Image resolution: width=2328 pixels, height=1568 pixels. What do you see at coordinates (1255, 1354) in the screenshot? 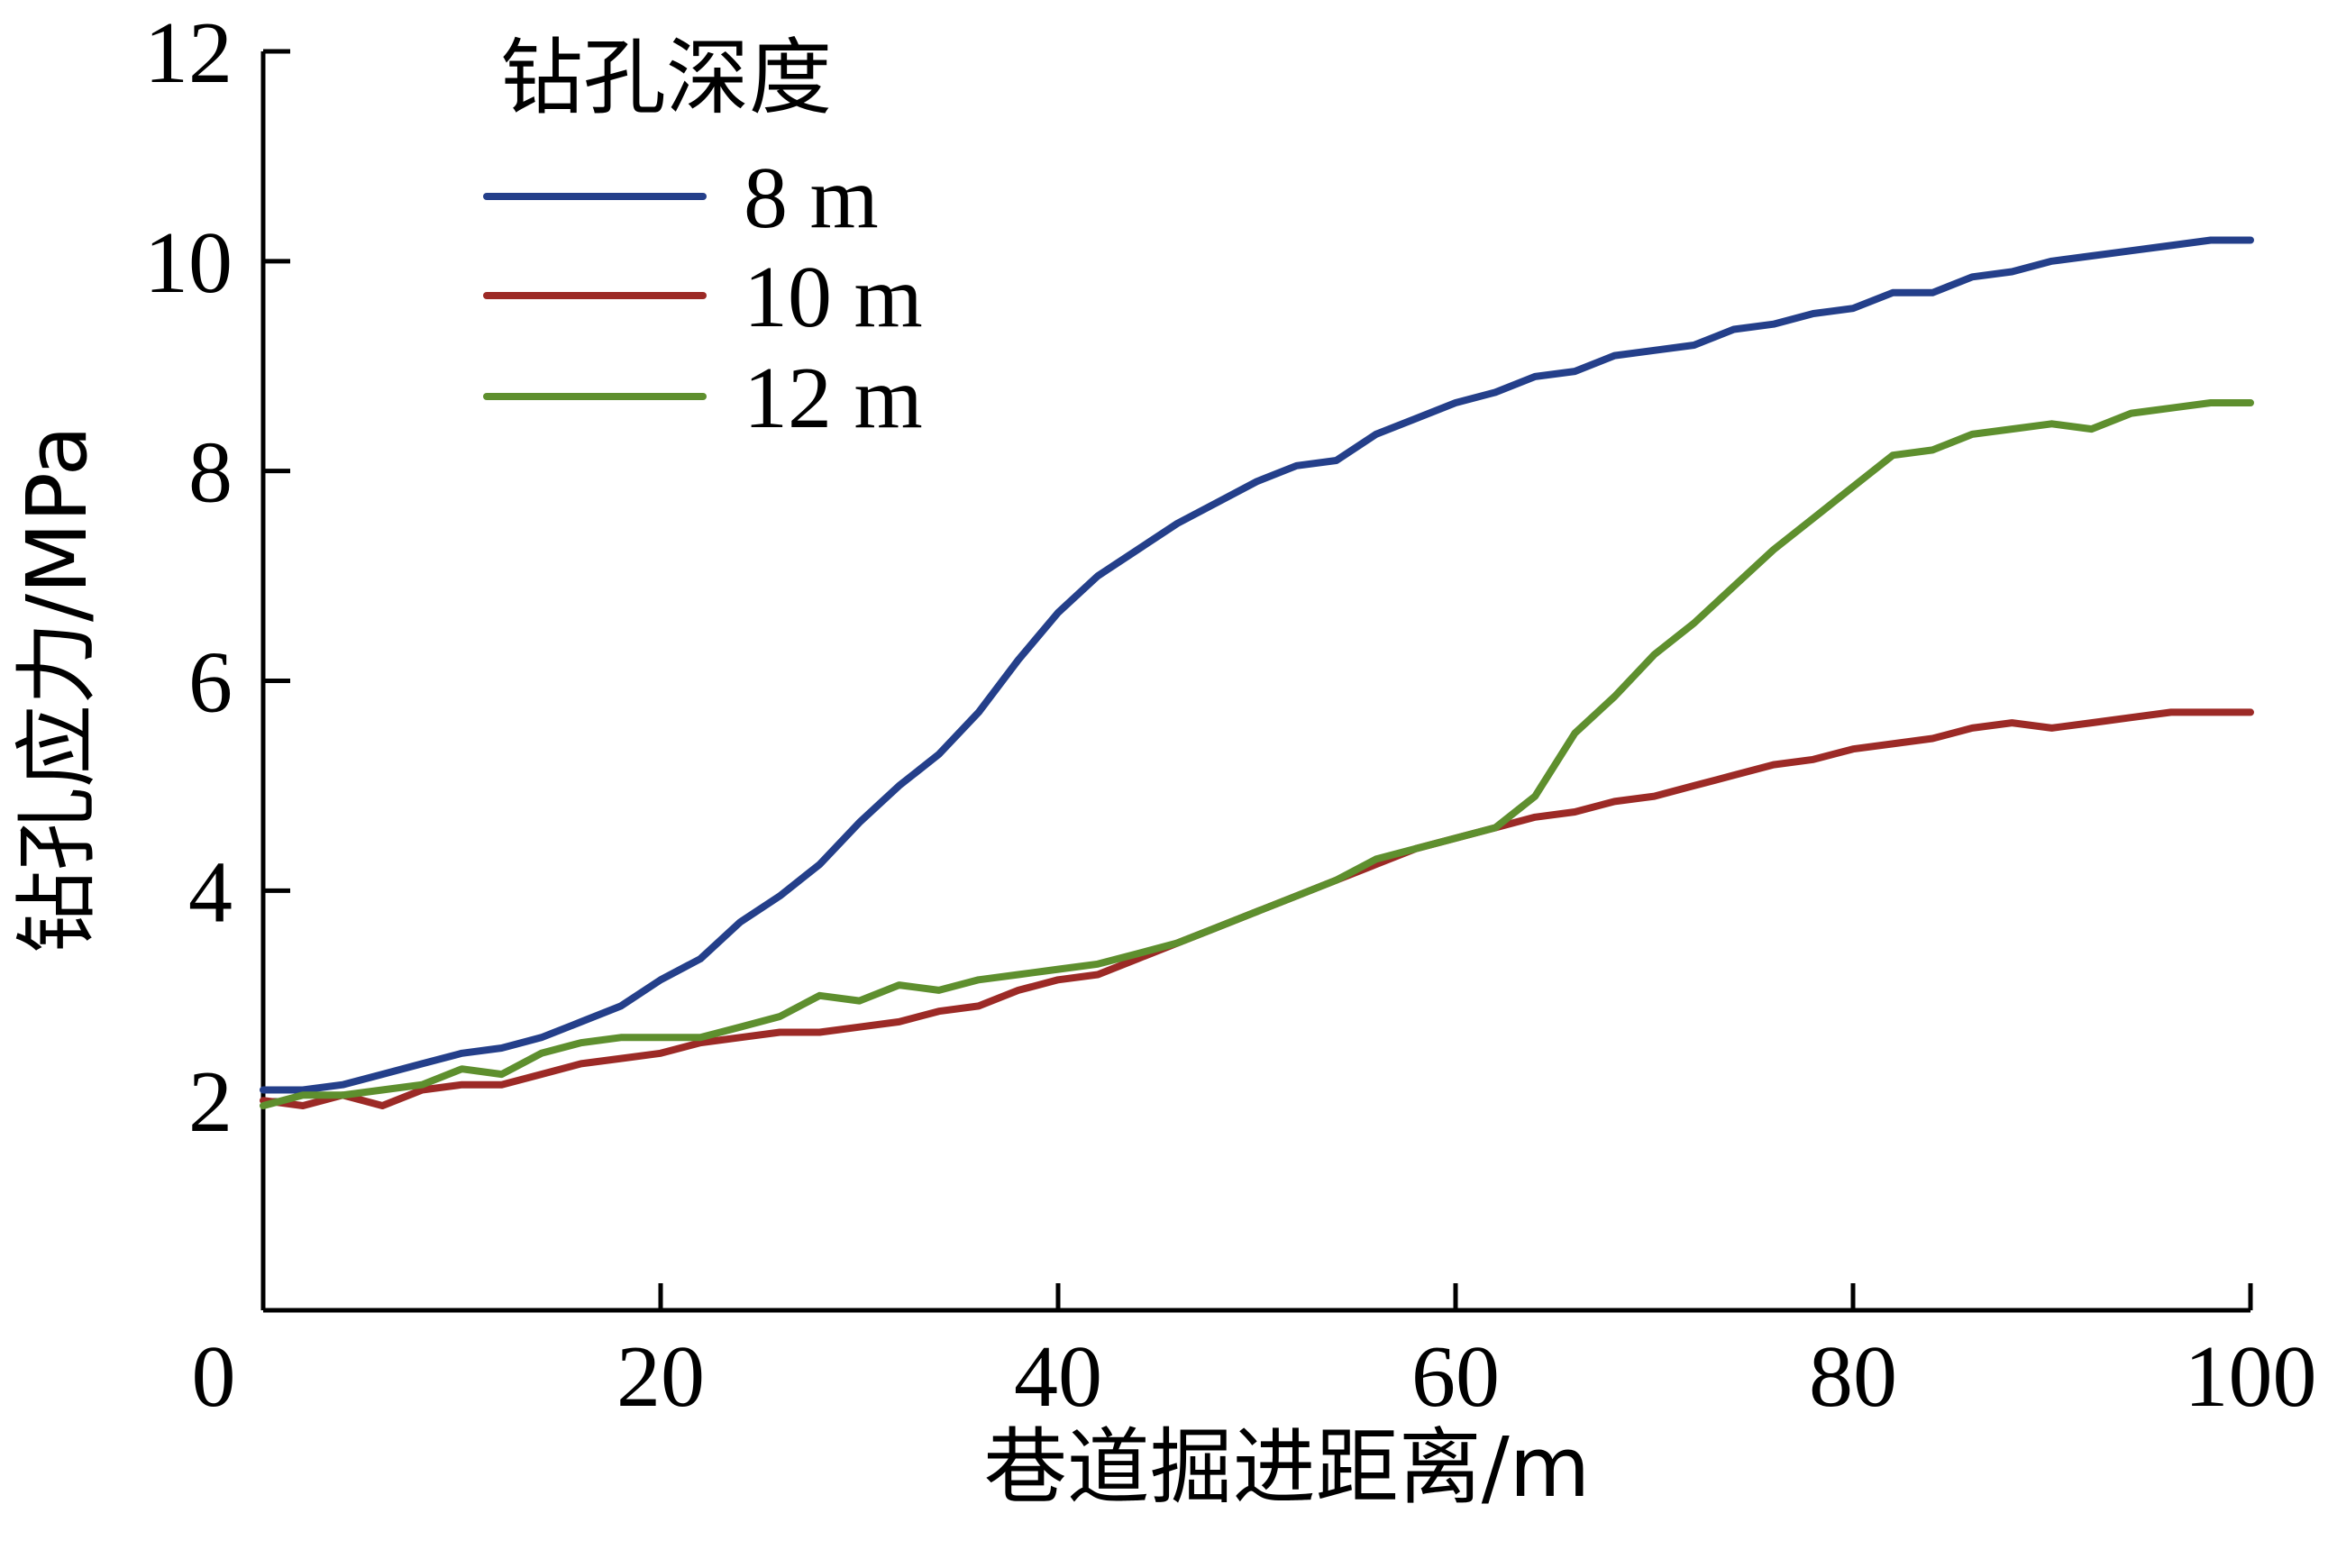
I see `x-axis-ticks: 0 20 40 60 80 100` at bounding box center [1255, 1354].